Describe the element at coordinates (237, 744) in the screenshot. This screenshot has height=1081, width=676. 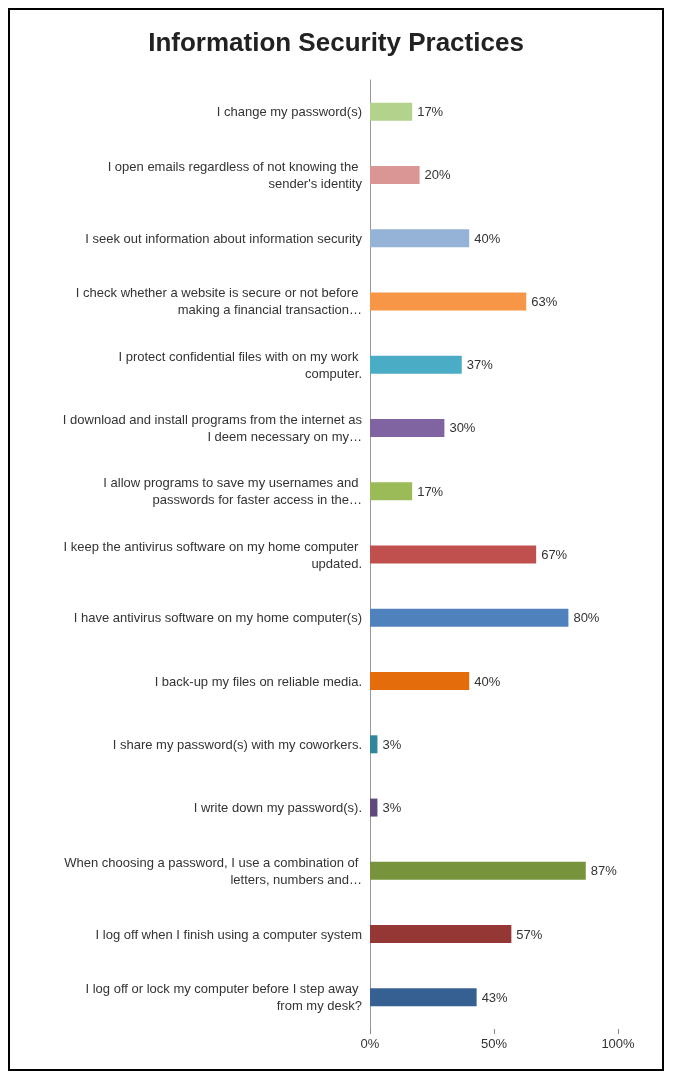
I see `y-tick-label: I share my password(s) with my coworkers.` at that location.